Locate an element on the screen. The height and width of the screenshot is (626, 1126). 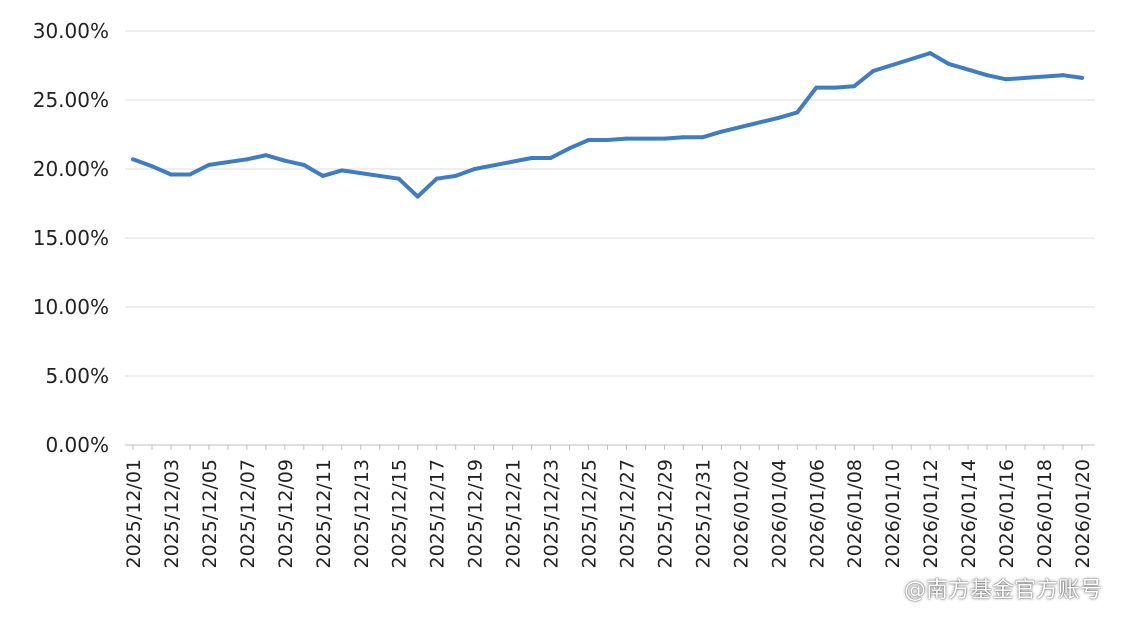
x-tick-label: 2026/01/04 is located at coordinates (779, 514).